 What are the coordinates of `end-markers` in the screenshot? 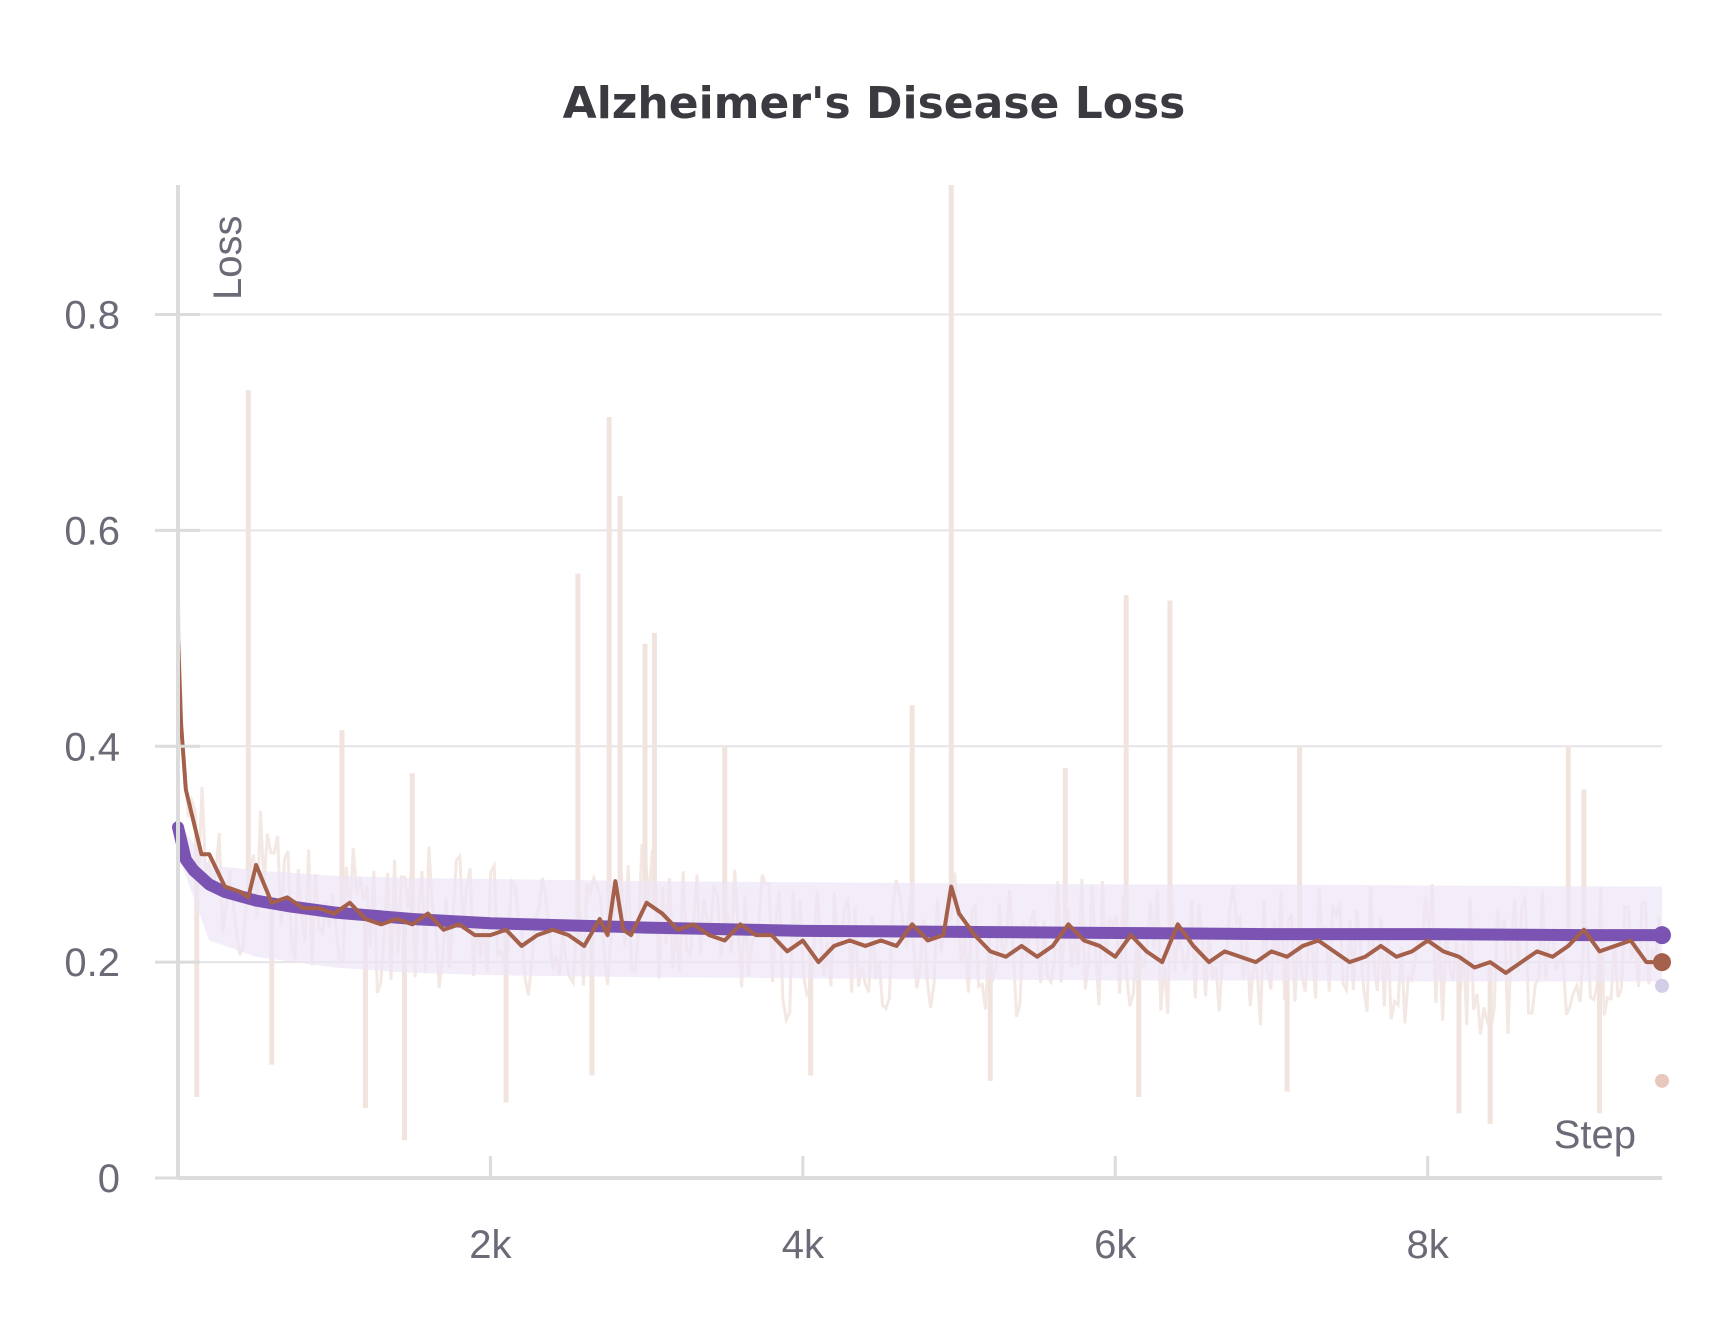 It's located at (1662, 1007).